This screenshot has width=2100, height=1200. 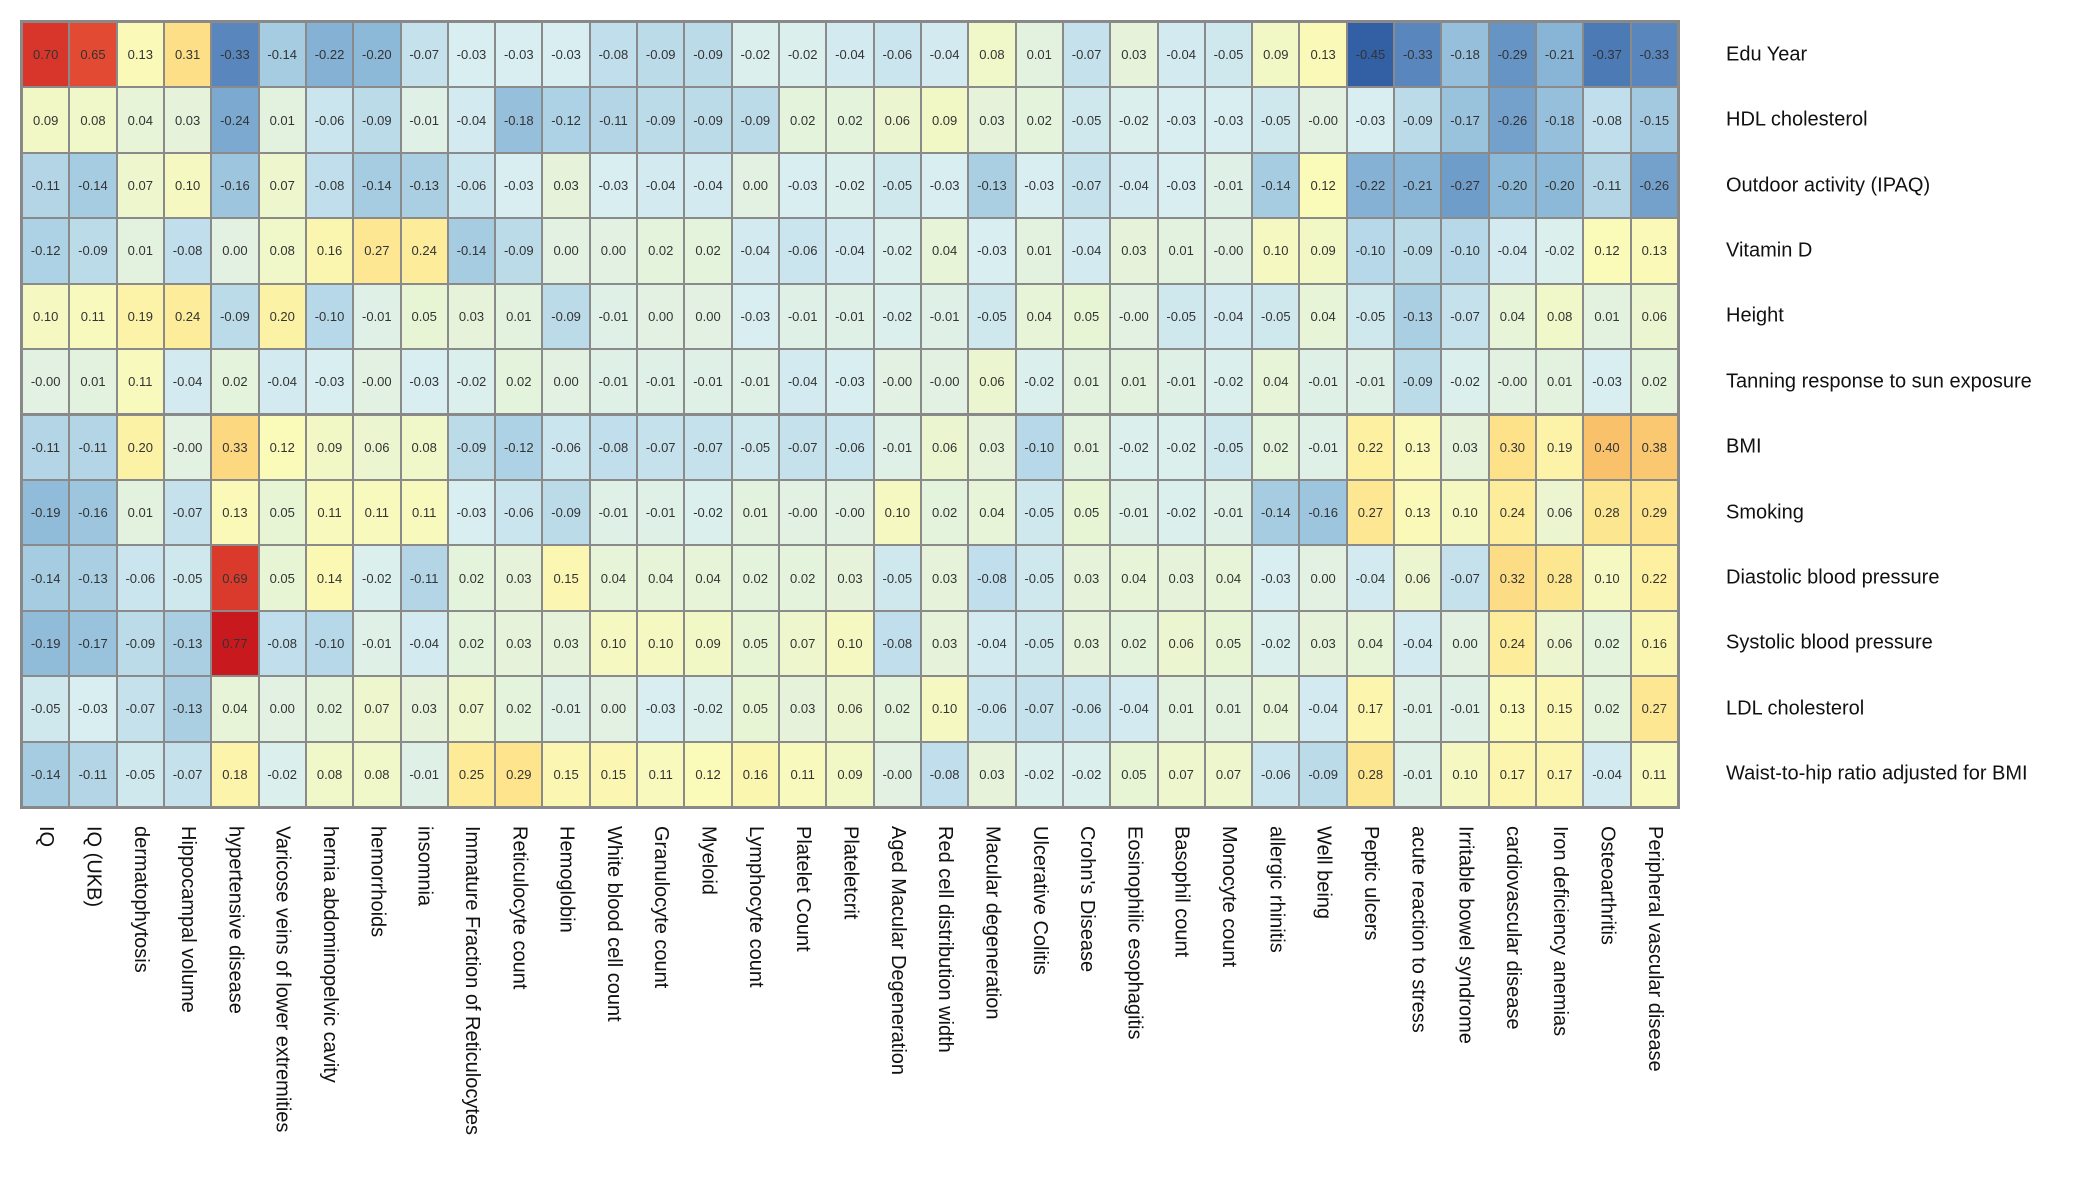 I want to click on heatmap-cell: 0.10, so click(x=613, y=643).